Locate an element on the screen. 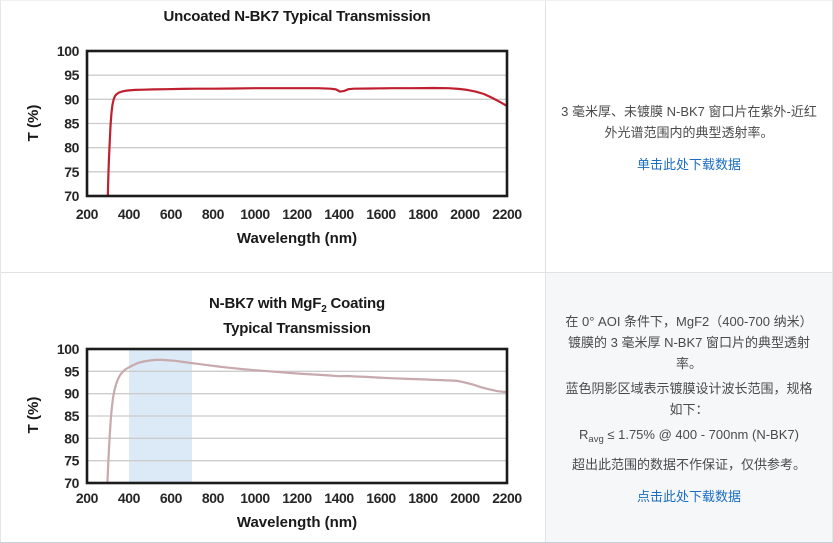 This screenshot has width=833, height=543. download-data-link-uncoated: 单击此处下载数据 is located at coordinates (688, 164).